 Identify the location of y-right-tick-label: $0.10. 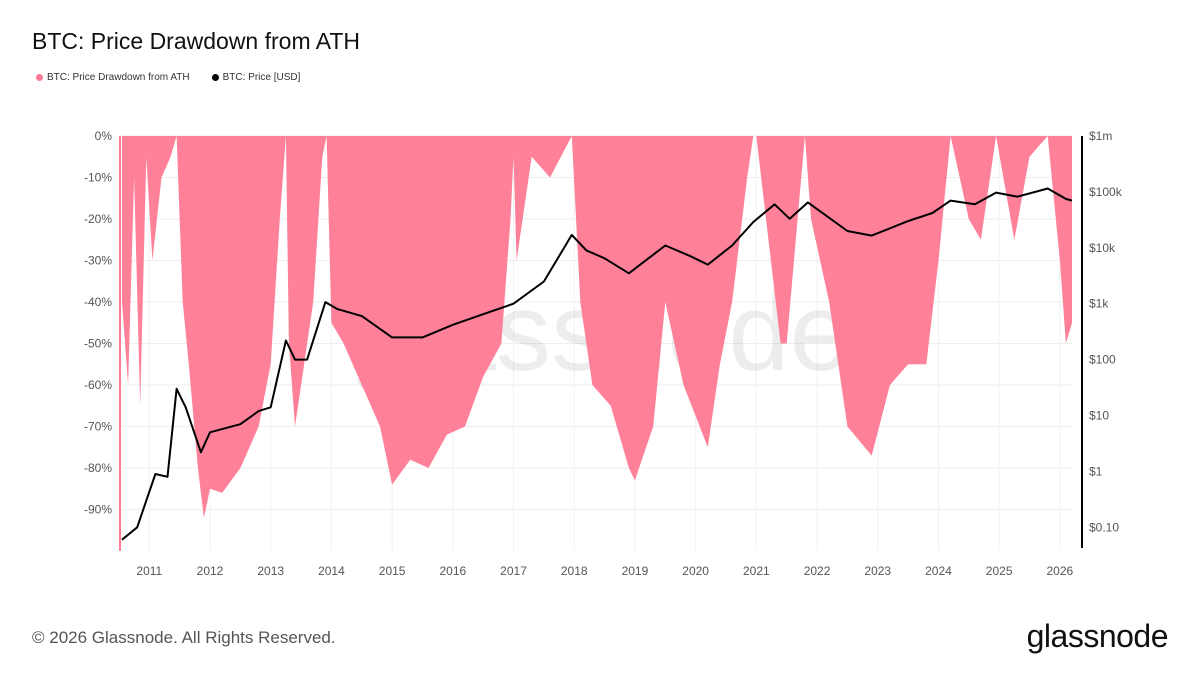
(1104, 527).